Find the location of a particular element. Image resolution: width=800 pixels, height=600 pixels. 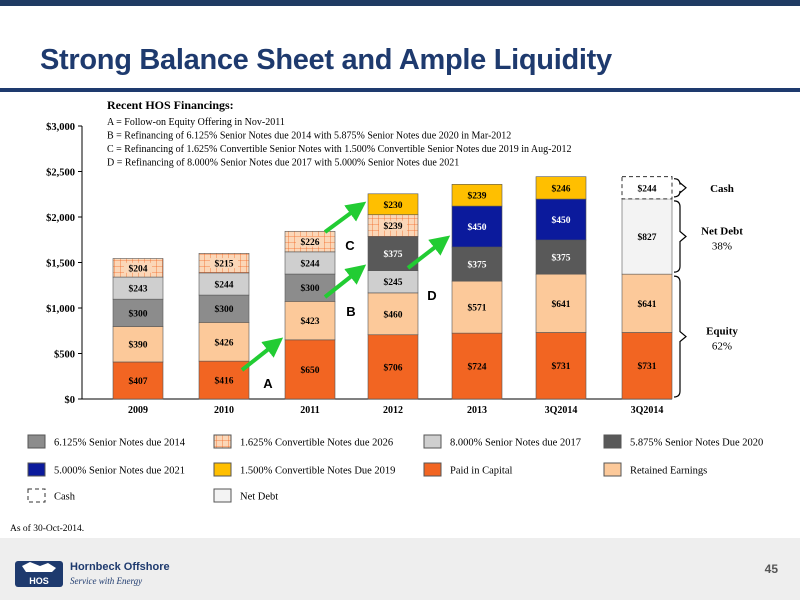

x-tick-label: 2013 is located at coordinates (477, 410).